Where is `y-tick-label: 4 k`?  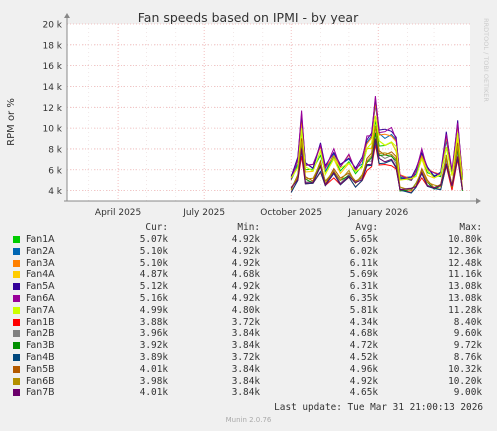
y-tick-label: 4 k is located at coordinates (55, 192).